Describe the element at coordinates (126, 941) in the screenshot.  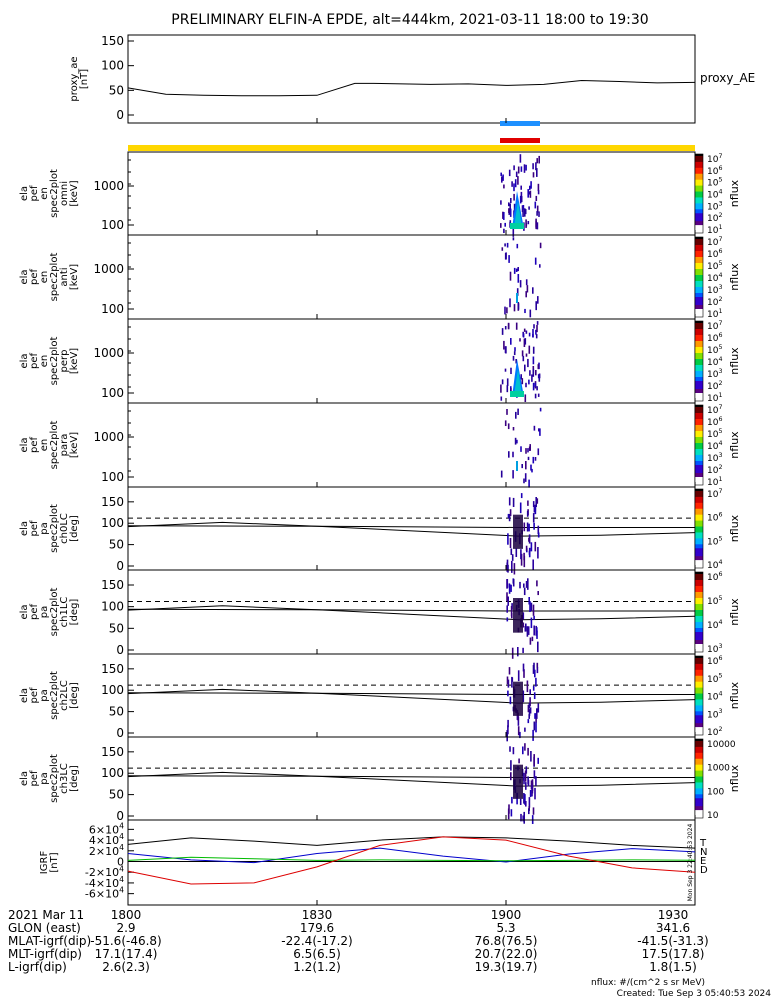
I see `footer-cell: -51.6(-46.8)` at that location.